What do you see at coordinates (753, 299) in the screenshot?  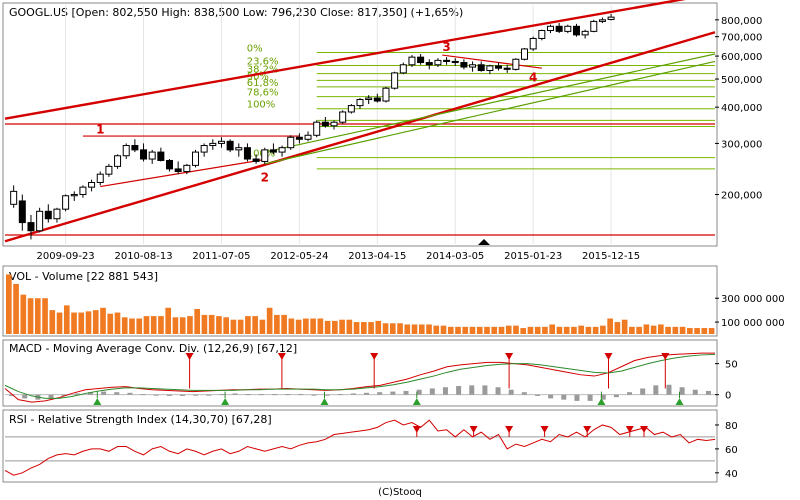 I see `y-tick-label: 300 000 000` at bounding box center [753, 299].